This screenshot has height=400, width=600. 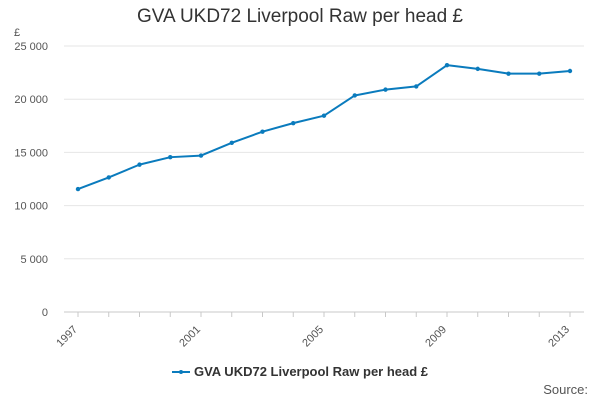 What do you see at coordinates (180, 372) in the screenshot?
I see `legend-swatch` at bounding box center [180, 372].